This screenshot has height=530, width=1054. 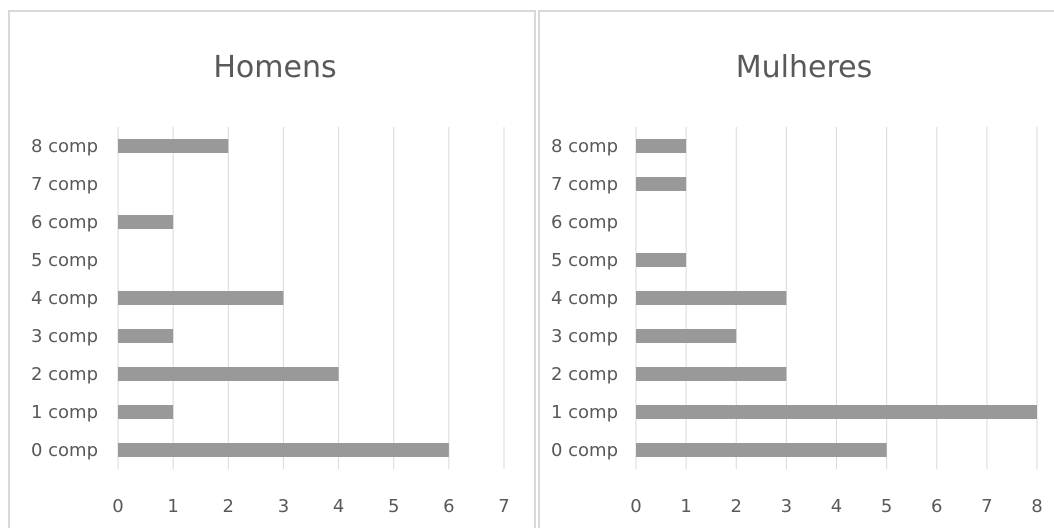 I want to click on chart-title: Mulheres, so click(x=804, y=67).